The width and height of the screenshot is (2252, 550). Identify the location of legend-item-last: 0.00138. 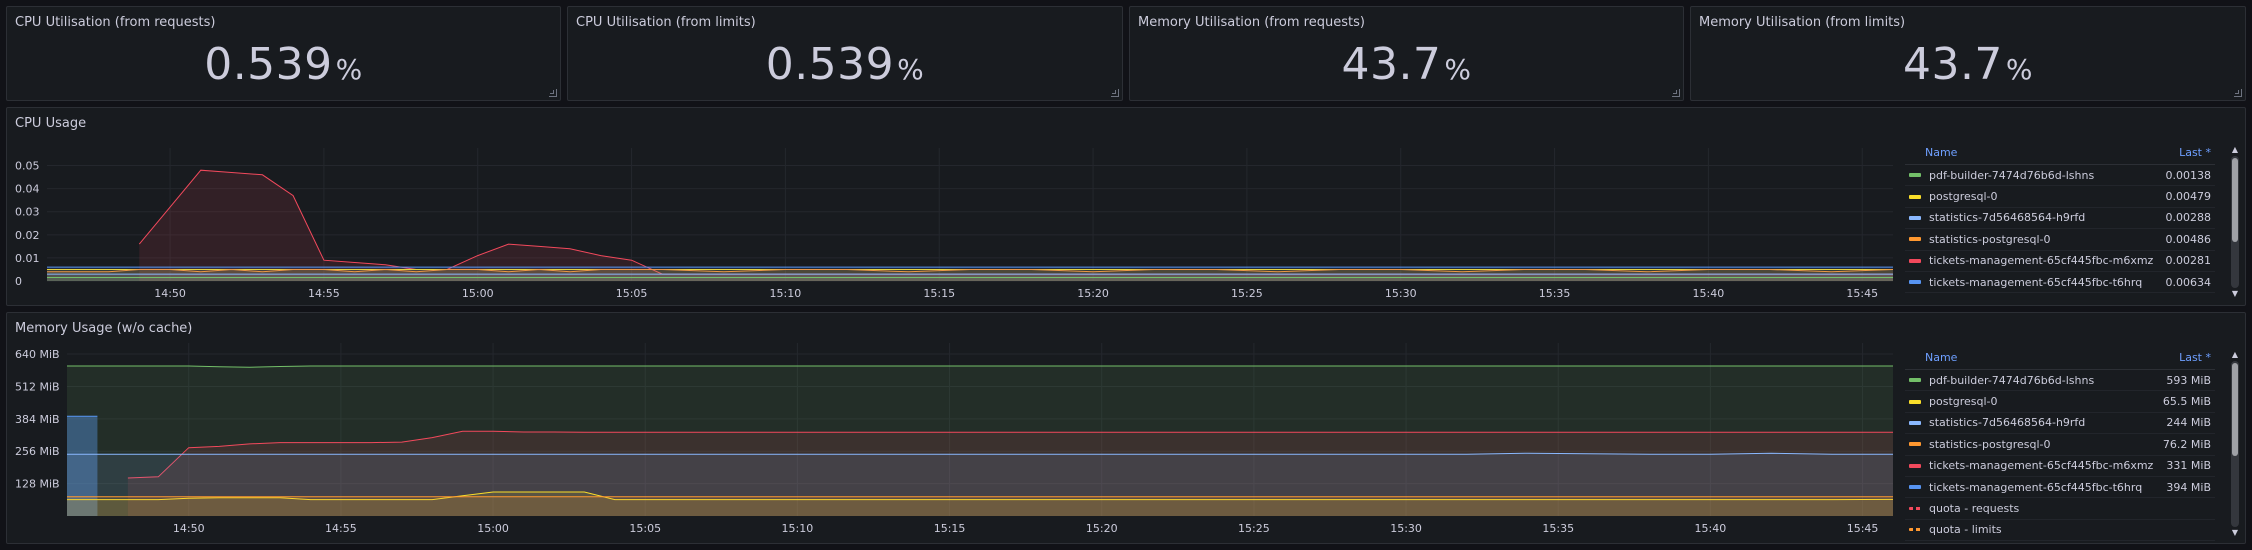
(2188, 175).